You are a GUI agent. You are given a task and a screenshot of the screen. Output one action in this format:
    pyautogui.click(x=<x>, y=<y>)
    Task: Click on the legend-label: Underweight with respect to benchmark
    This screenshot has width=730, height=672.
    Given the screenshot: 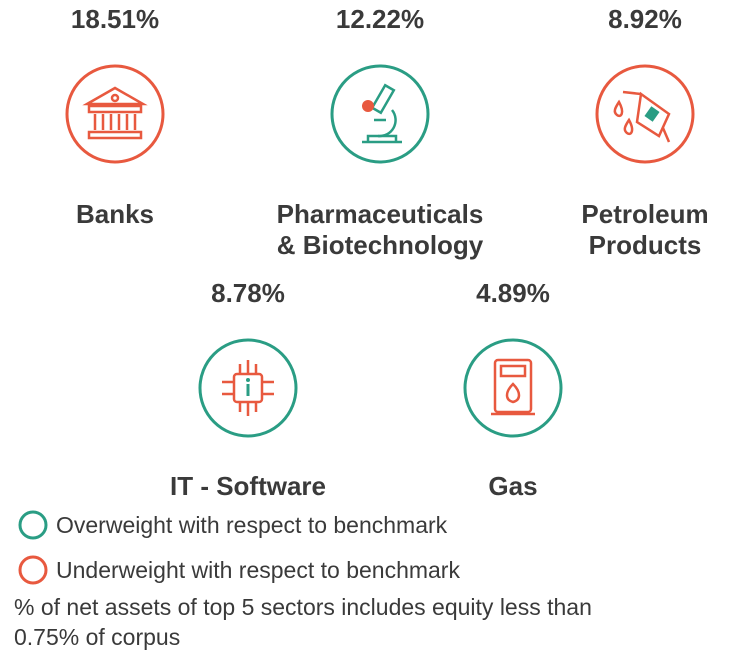 What is the action you would take?
    pyautogui.click(x=258, y=569)
    